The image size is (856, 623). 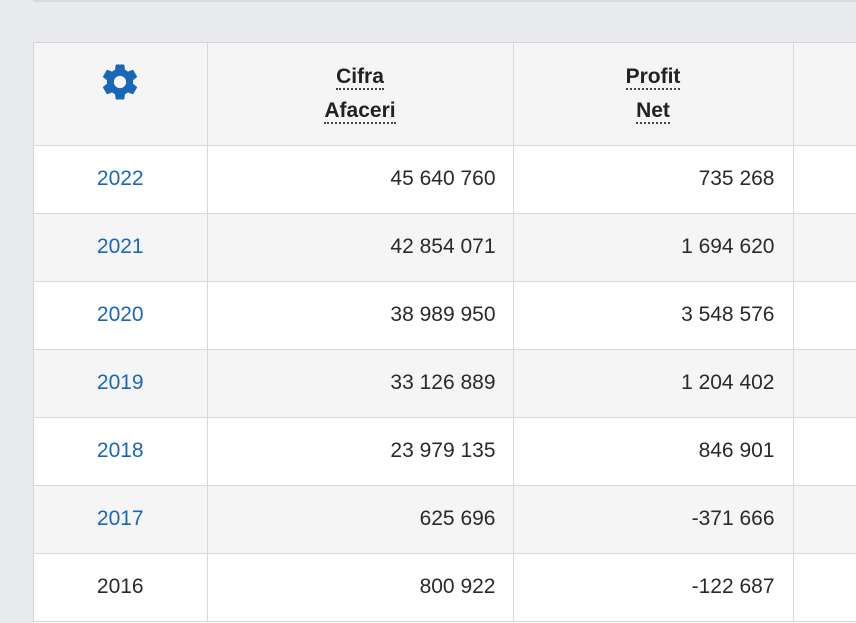 I want to click on profit-net-value: 846 901, so click(x=653, y=451).